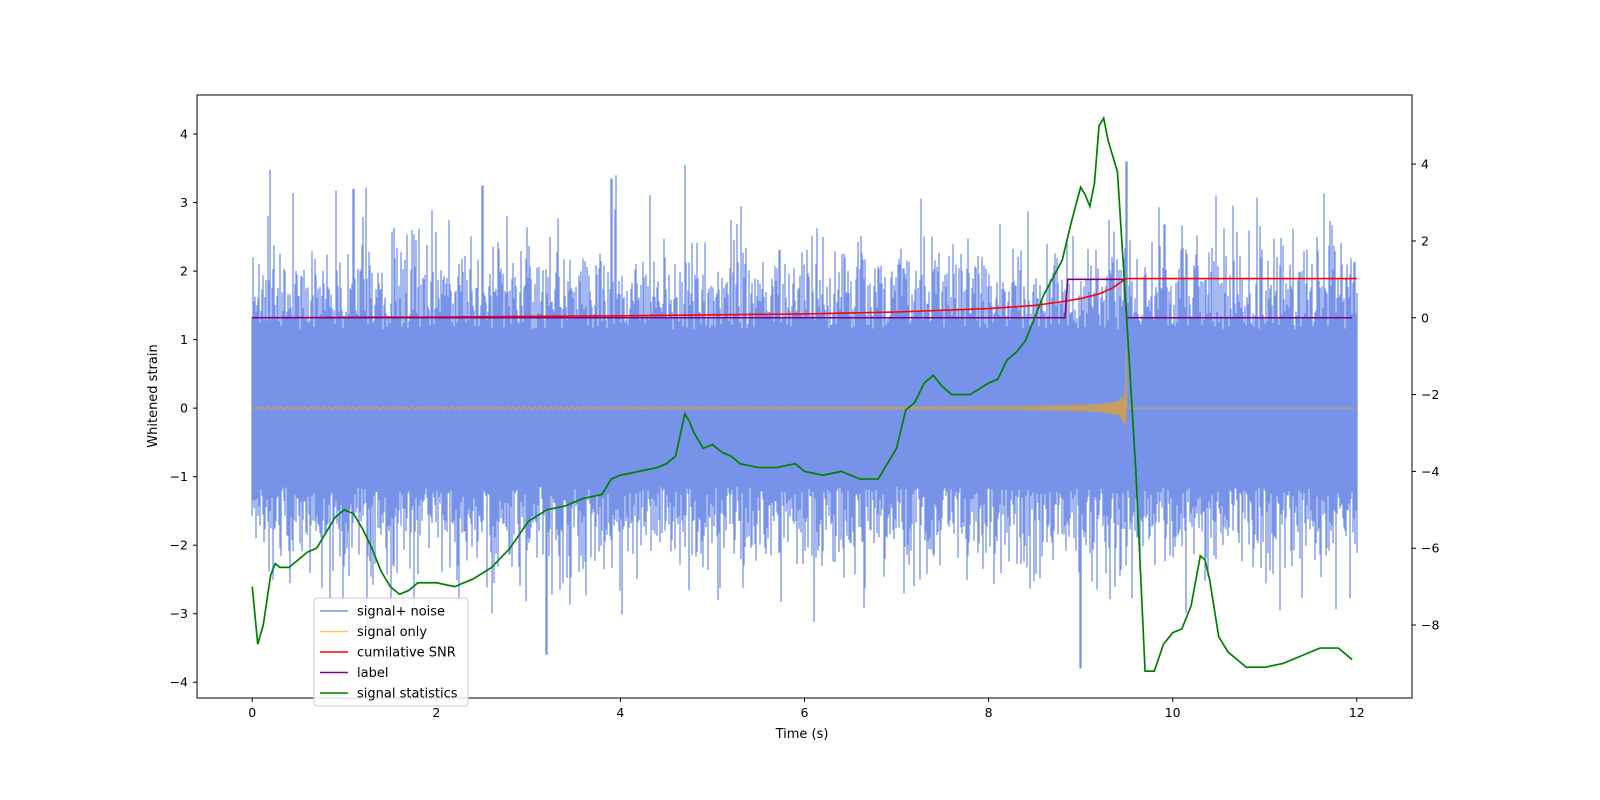 The width and height of the screenshot is (1600, 800). What do you see at coordinates (620, 712) in the screenshot?
I see `x-tick-label: 4` at bounding box center [620, 712].